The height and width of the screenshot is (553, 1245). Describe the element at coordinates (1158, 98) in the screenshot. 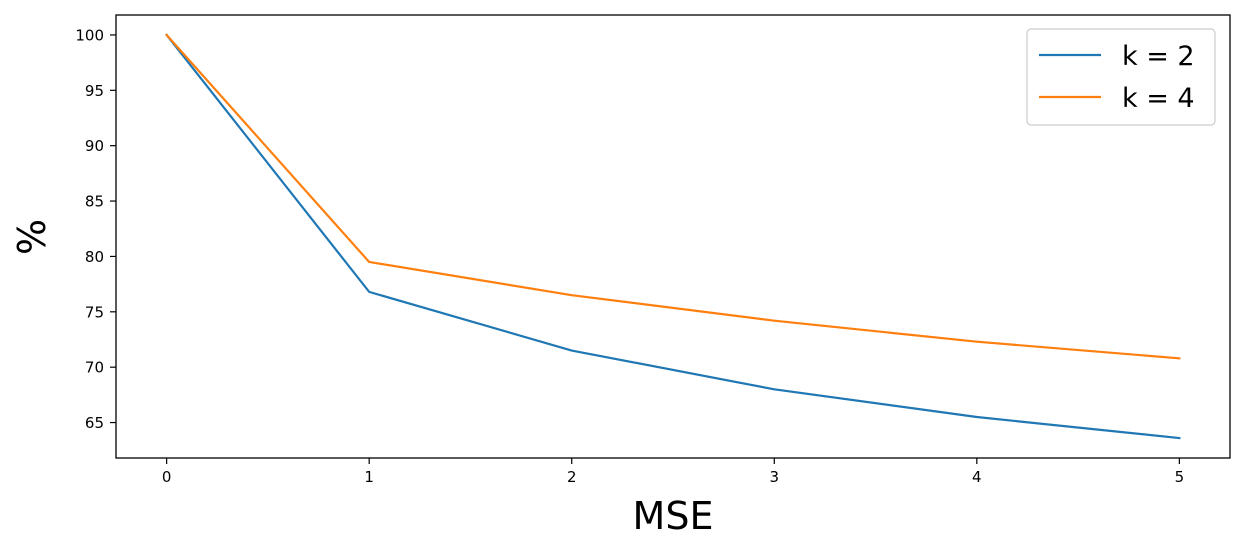

I see `legend-label-2: k = 4` at that location.